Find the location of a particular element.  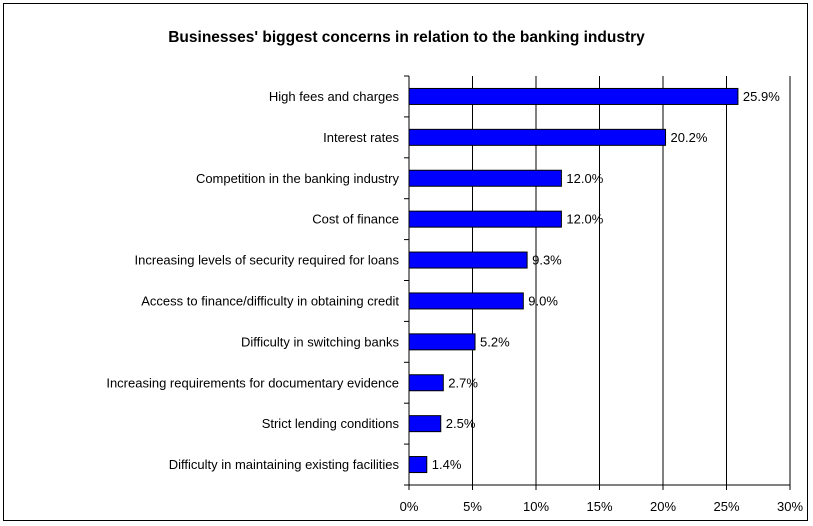

value-label: 9.3% is located at coordinates (547, 260).